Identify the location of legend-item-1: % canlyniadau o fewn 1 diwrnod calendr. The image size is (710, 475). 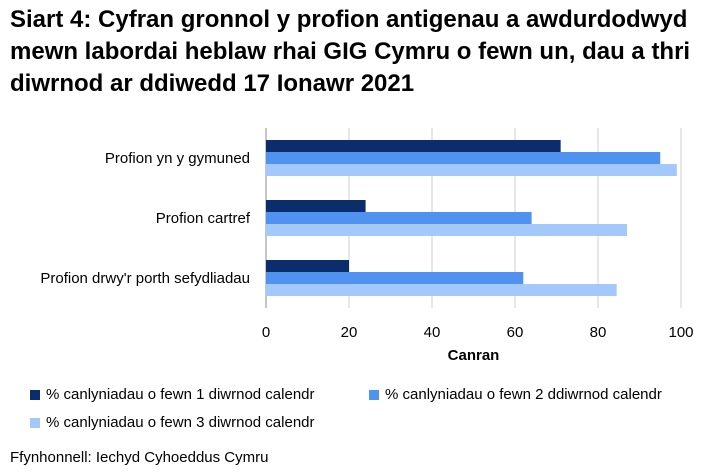
(172, 394).